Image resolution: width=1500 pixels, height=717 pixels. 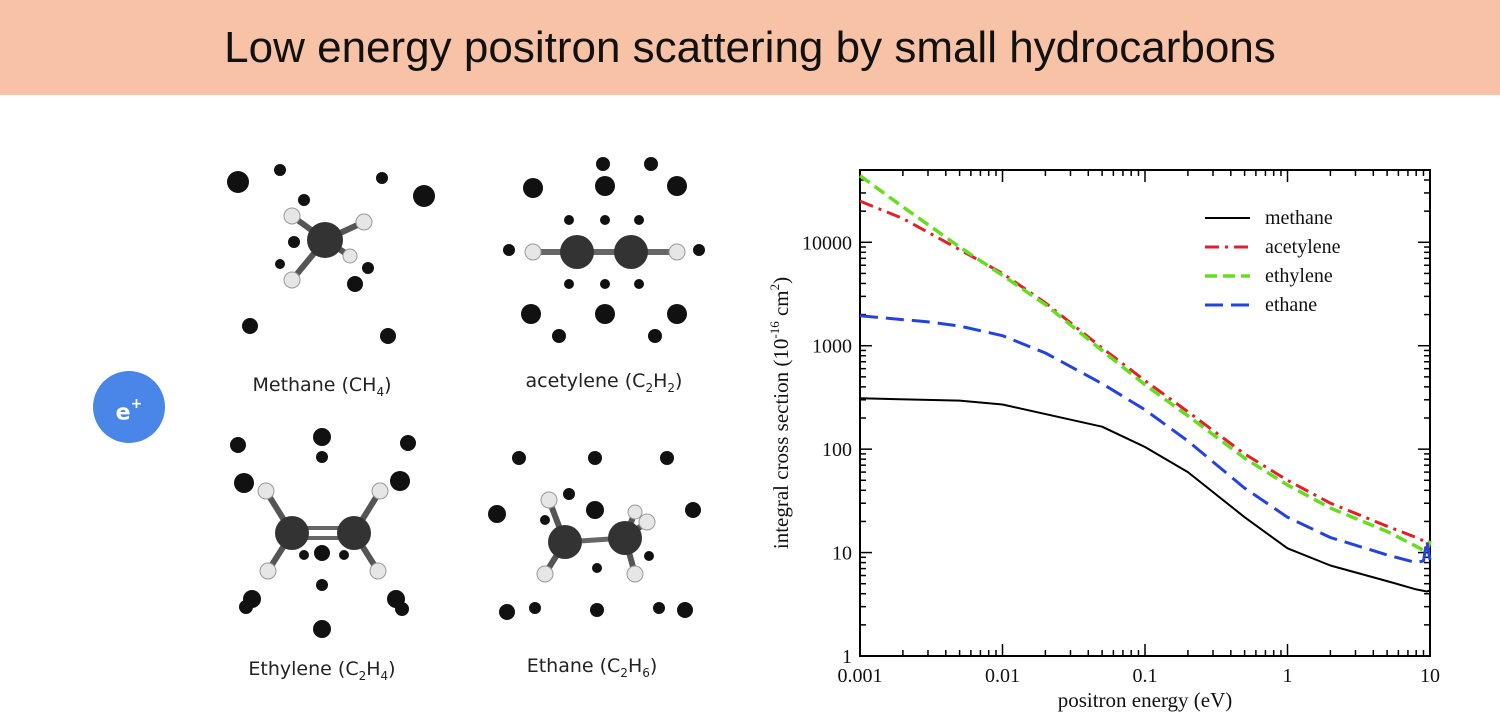 I want to click on ethane-name: Ethane, so click(x=560, y=666).